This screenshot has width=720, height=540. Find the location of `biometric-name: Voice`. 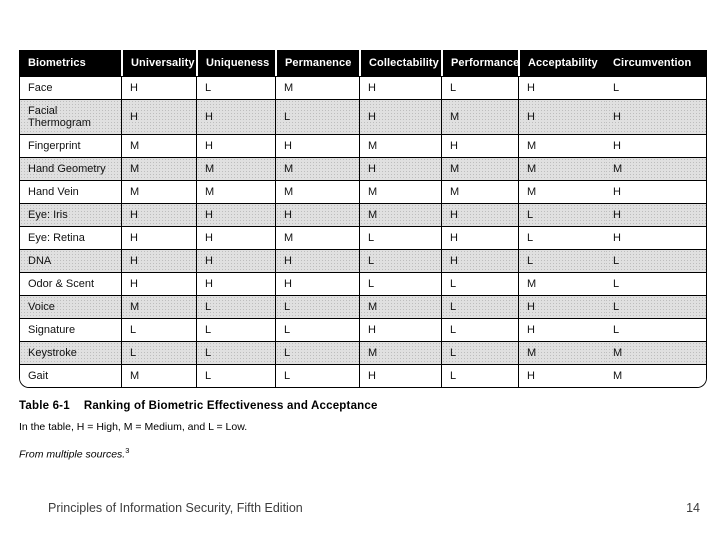

biometric-name: Voice is located at coordinates (70, 306).